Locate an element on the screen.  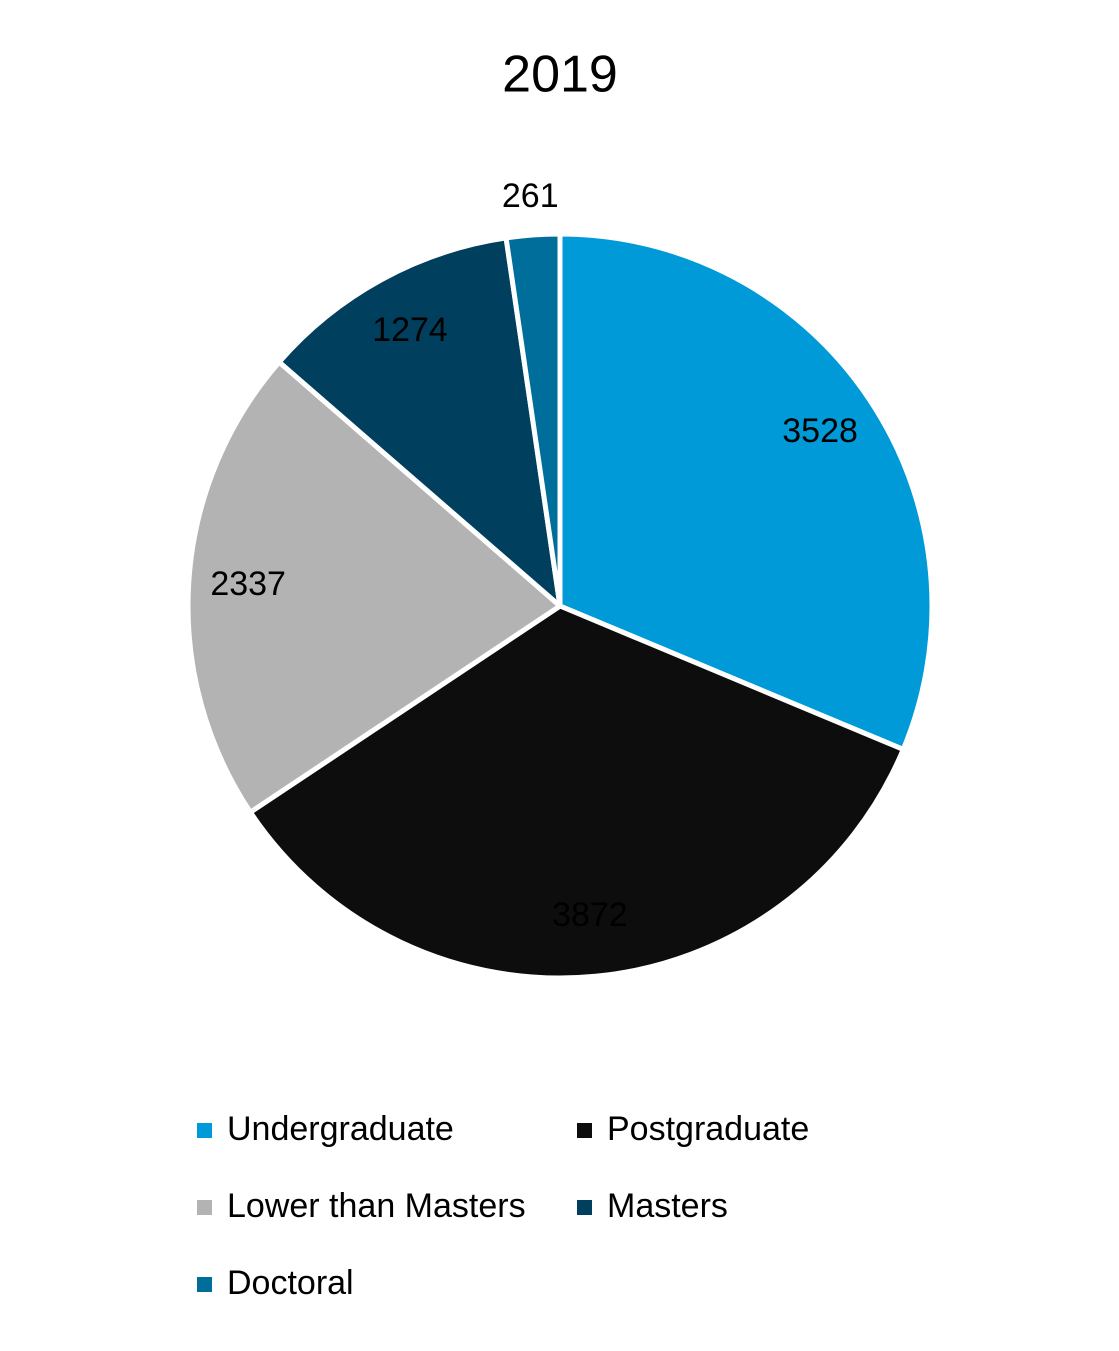
legend-label: Postgraduate is located at coordinates (708, 1129).